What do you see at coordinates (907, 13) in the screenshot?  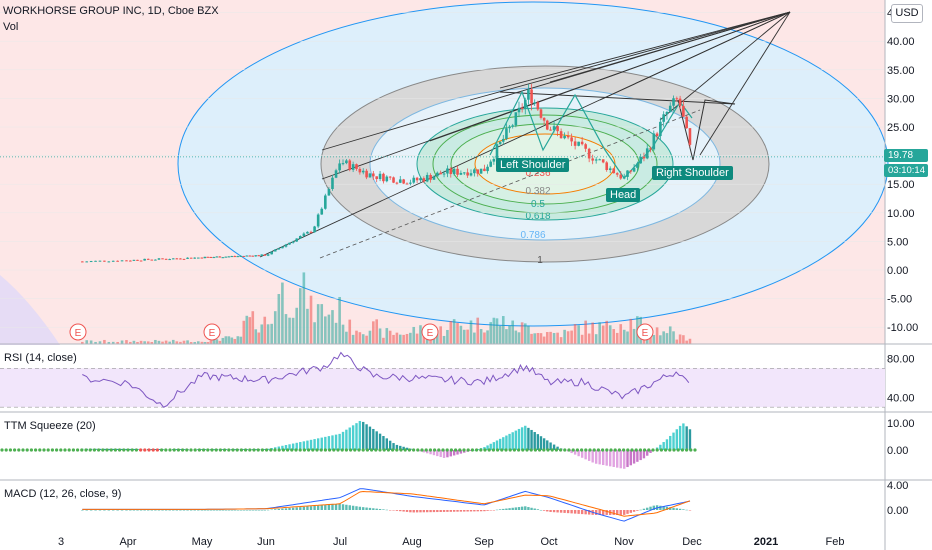 I see `currency-button: USD` at bounding box center [907, 13].